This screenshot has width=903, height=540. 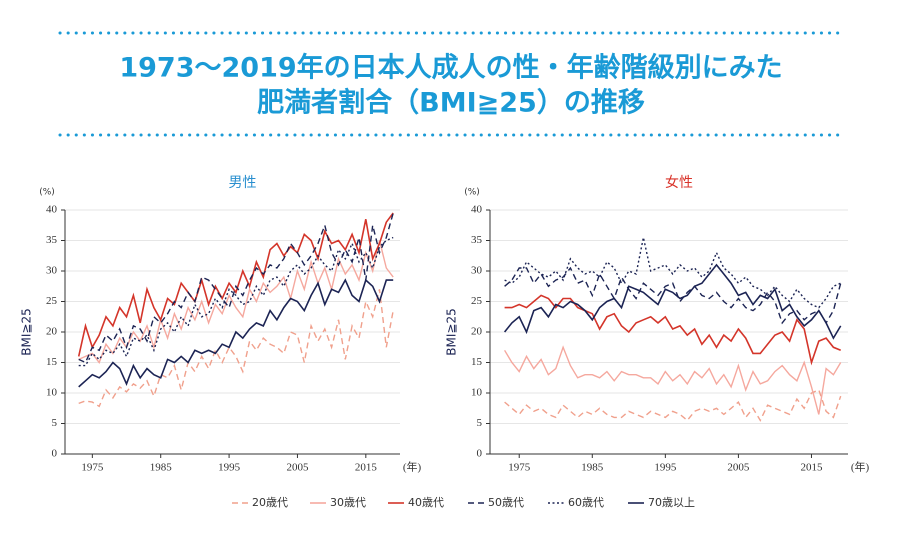 I want to click on title: 1973～2019年の日本人成人の性・年齢階級別にみた, so click(x=450, y=68).